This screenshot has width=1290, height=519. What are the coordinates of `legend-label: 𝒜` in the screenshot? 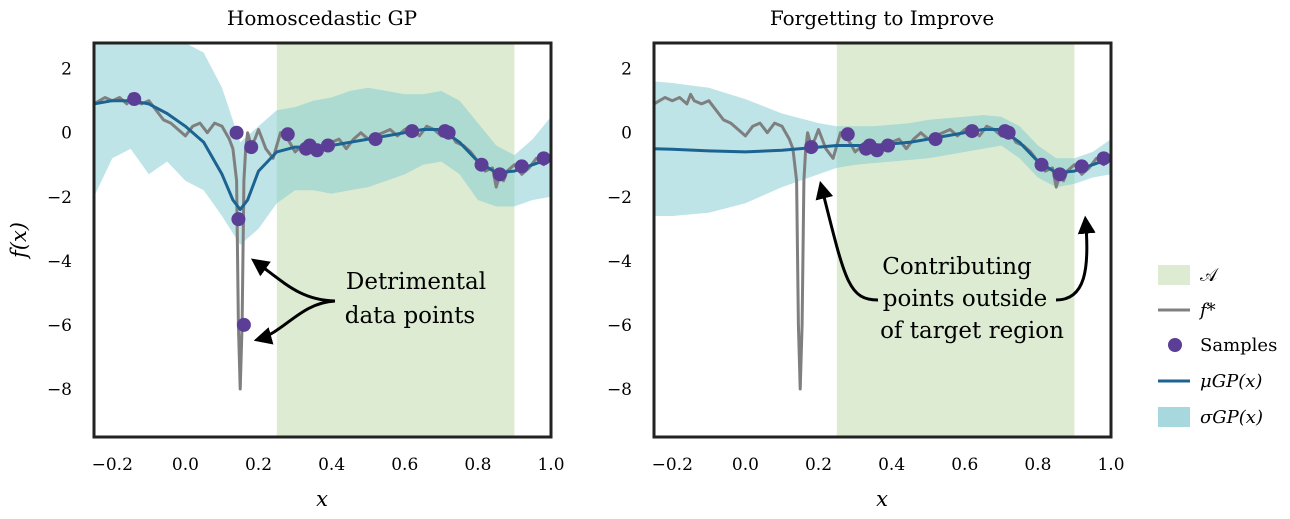 It's located at (1209, 275).